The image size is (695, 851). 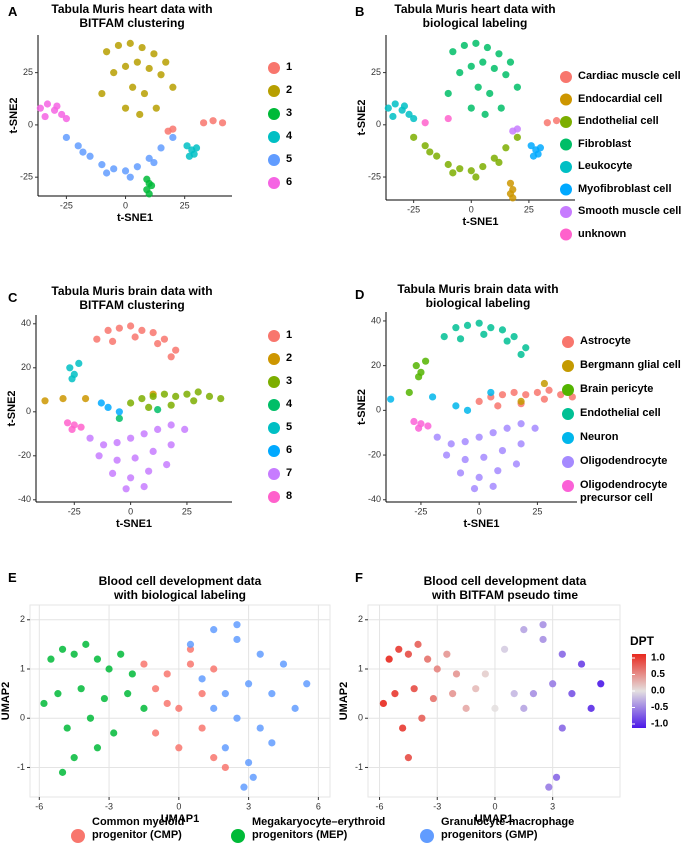 I want to click on legend-label: Smooth muscle cell, so click(x=630, y=211).